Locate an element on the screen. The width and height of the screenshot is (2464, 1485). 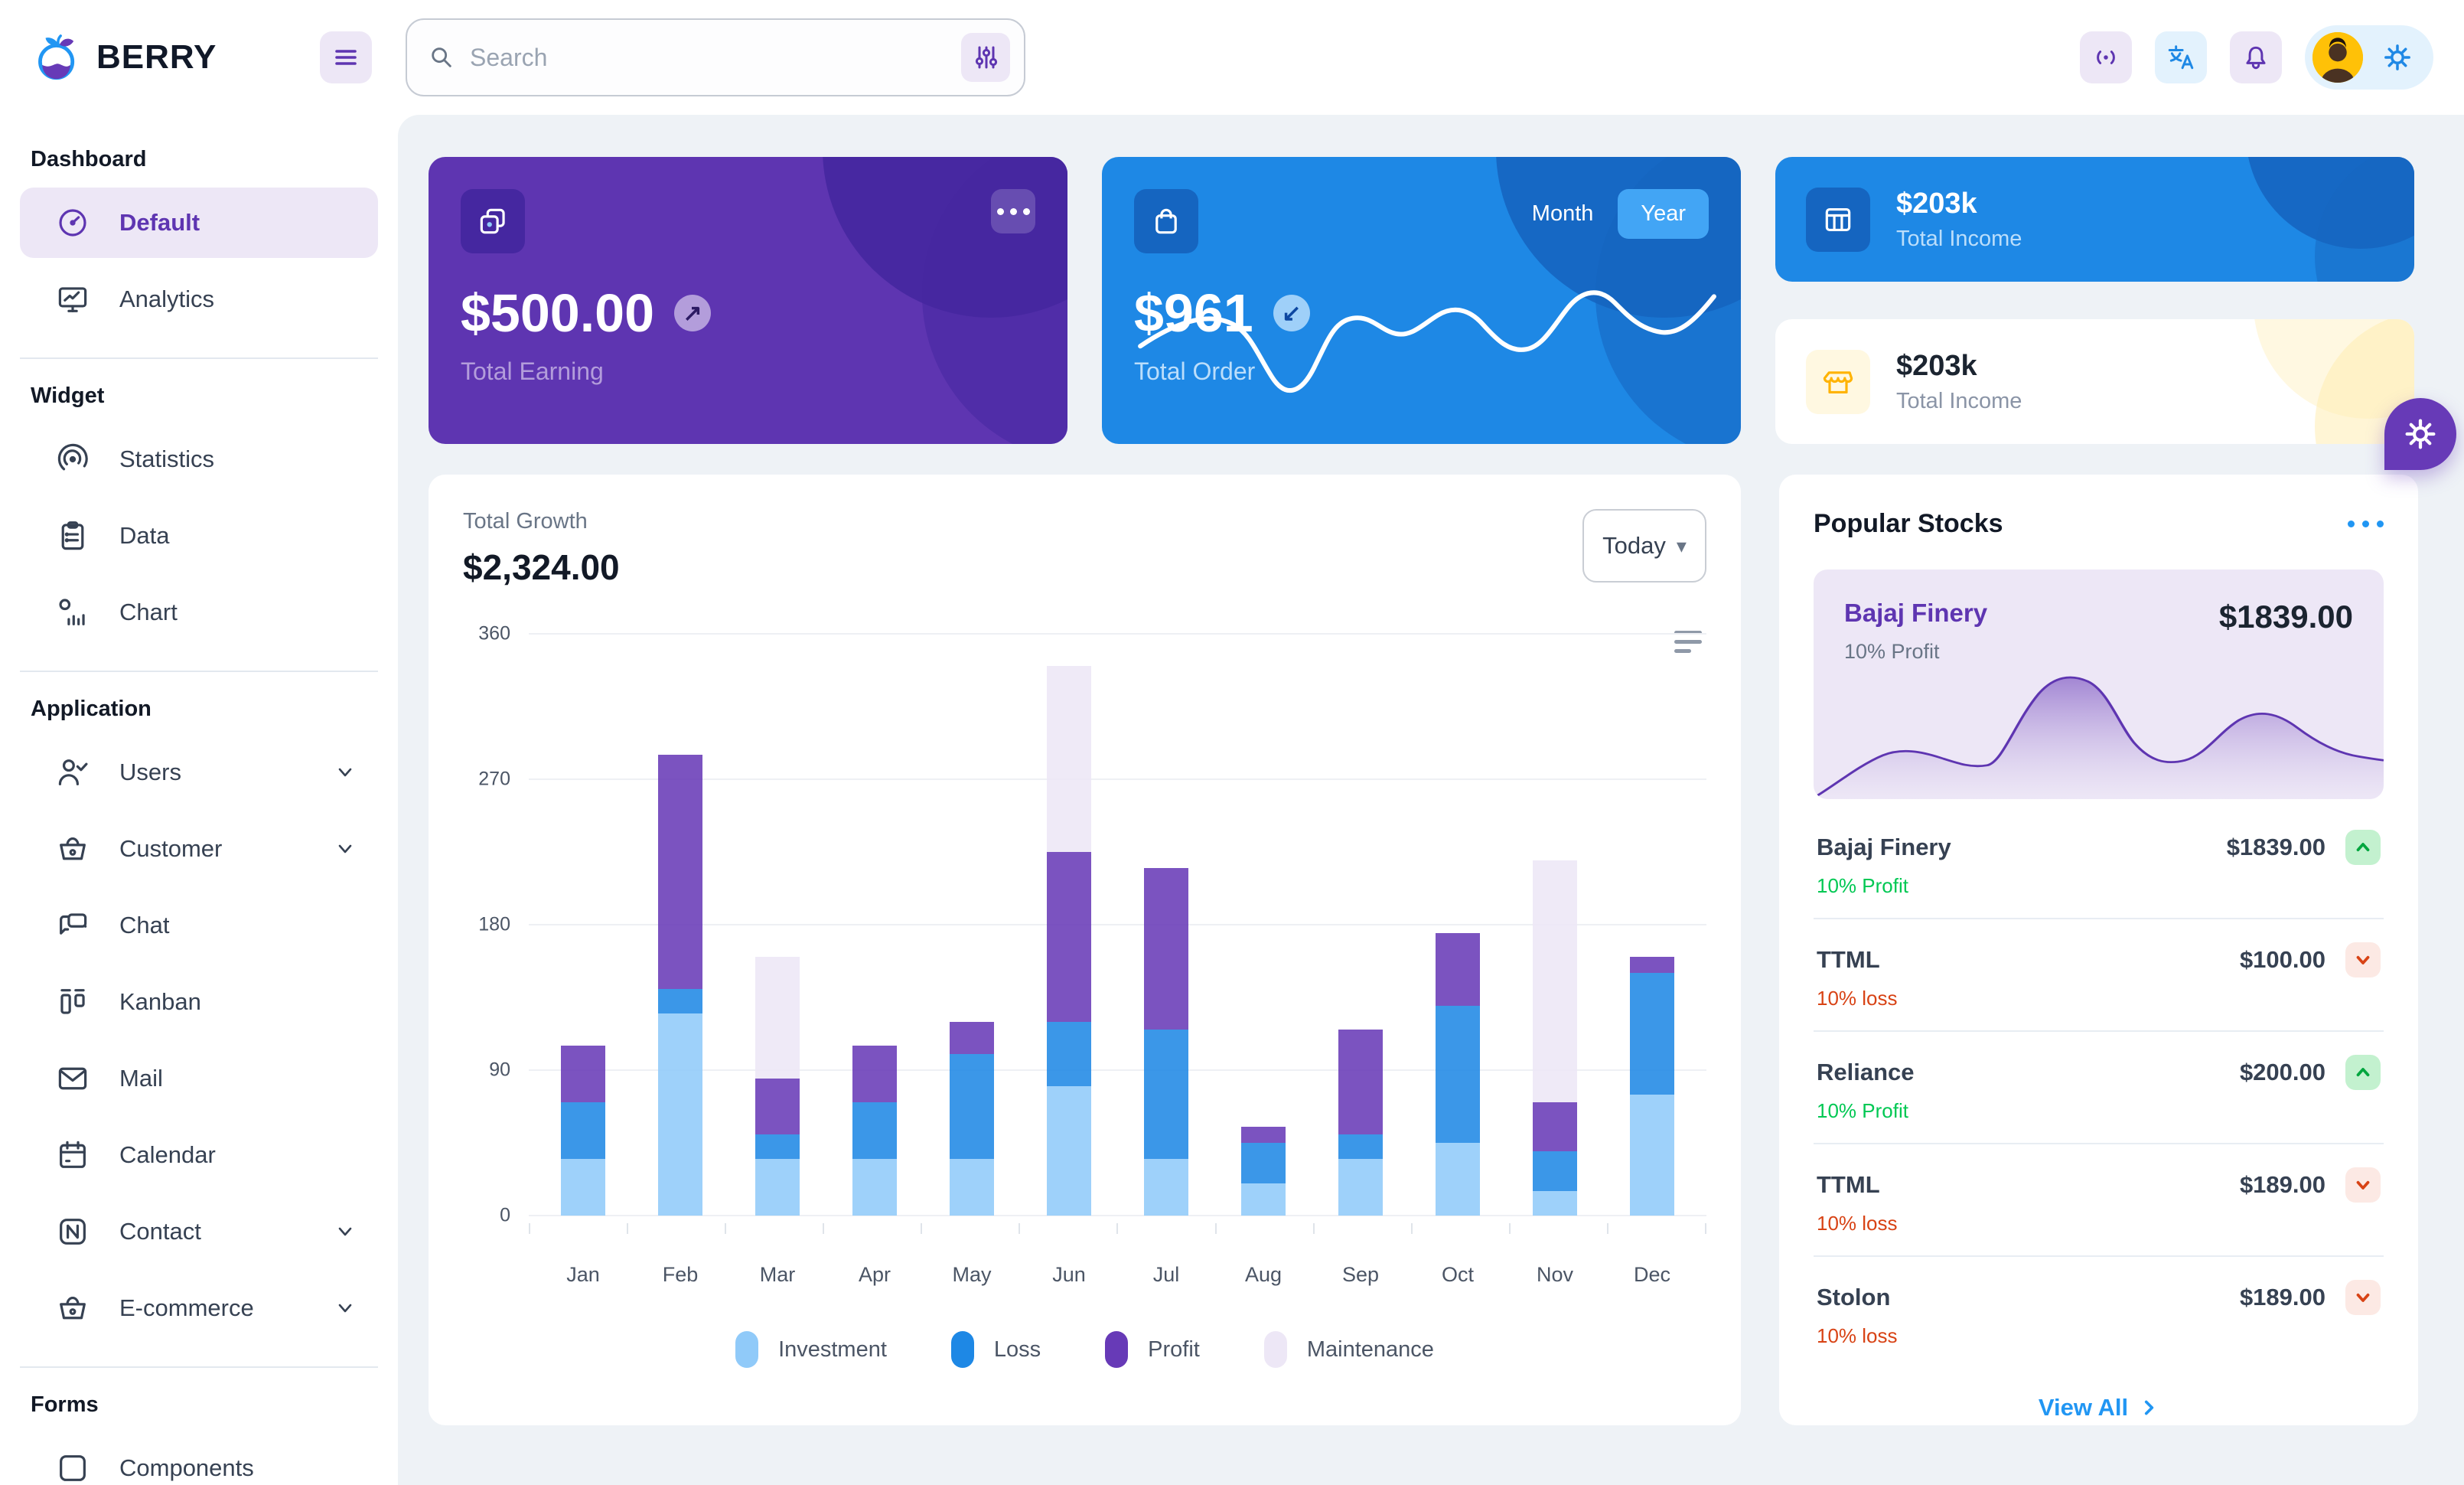
chevron-down-icon is located at coordinates (345, 772).